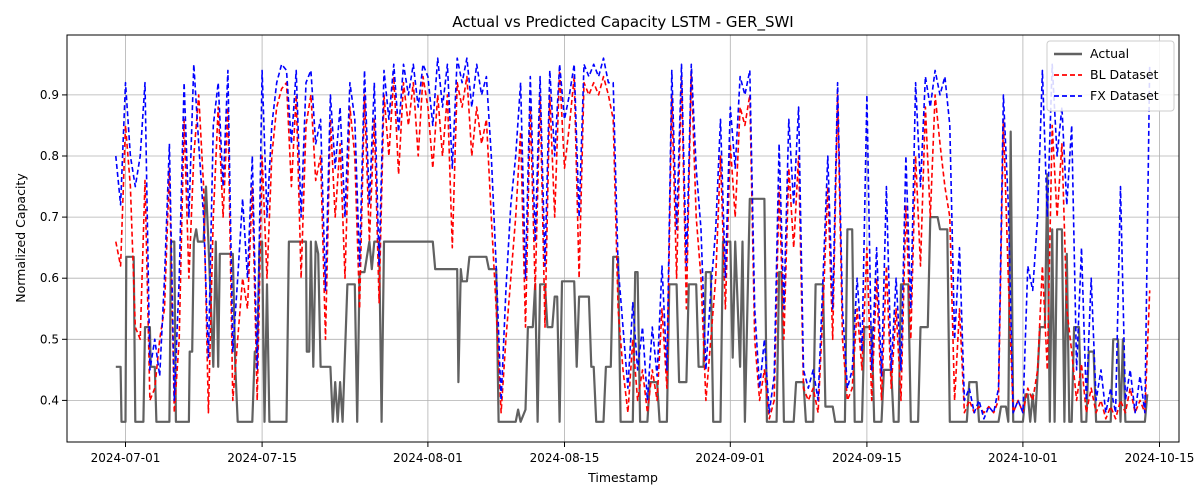 The width and height of the screenshot is (1200, 500). What do you see at coordinates (1023, 458) in the screenshot?
I see `x-tick-label: 2024-10-01` at bounding box center [1023, 458].